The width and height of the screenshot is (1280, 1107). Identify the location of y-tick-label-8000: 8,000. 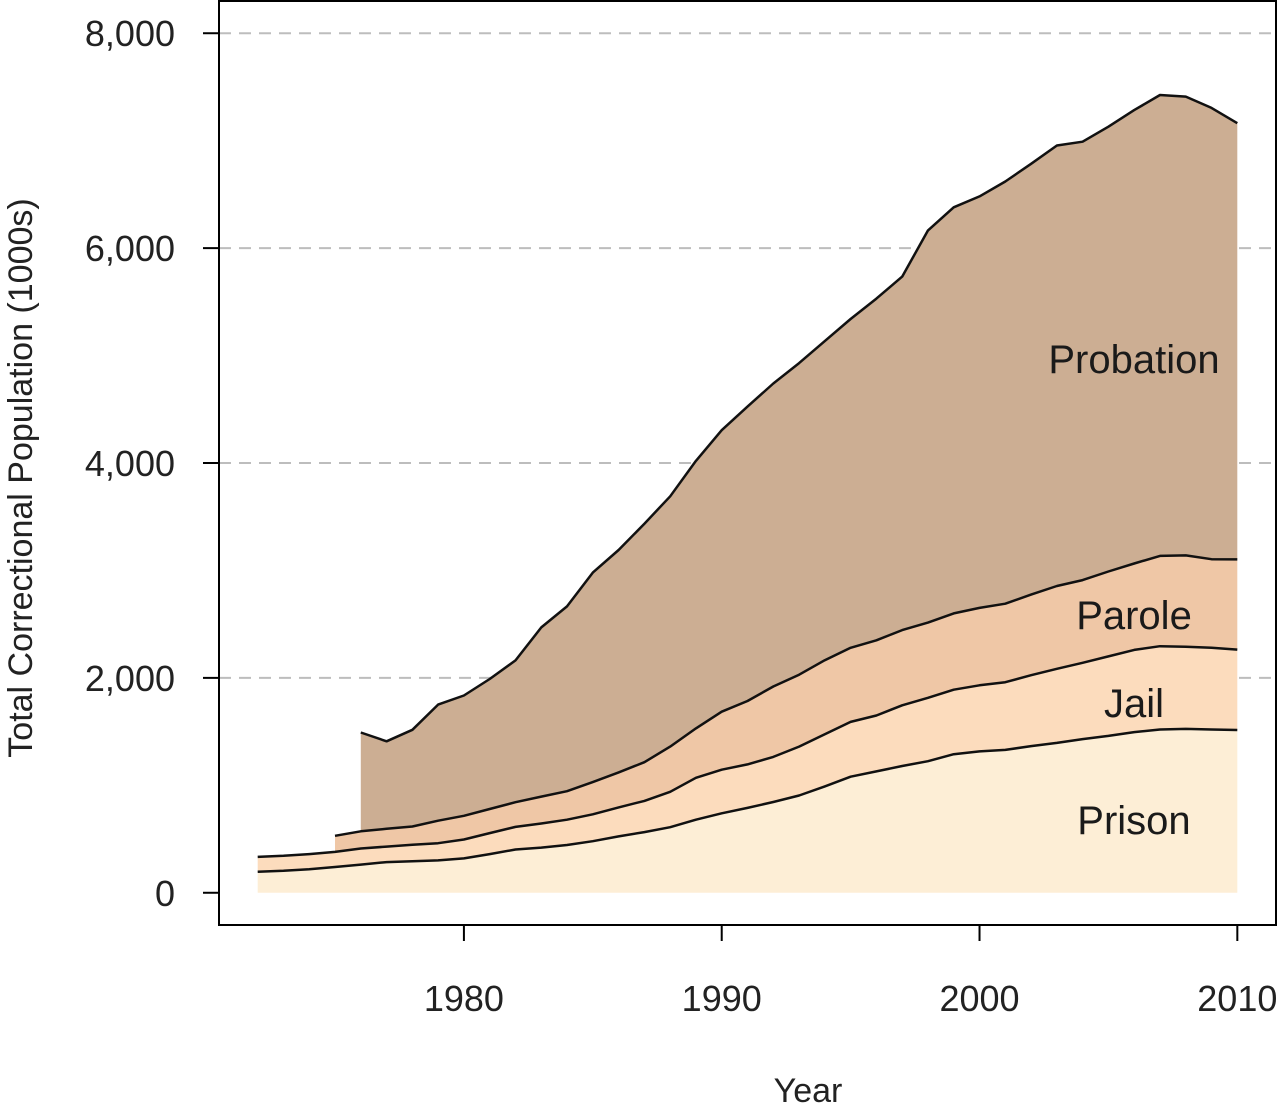
(130, 33).